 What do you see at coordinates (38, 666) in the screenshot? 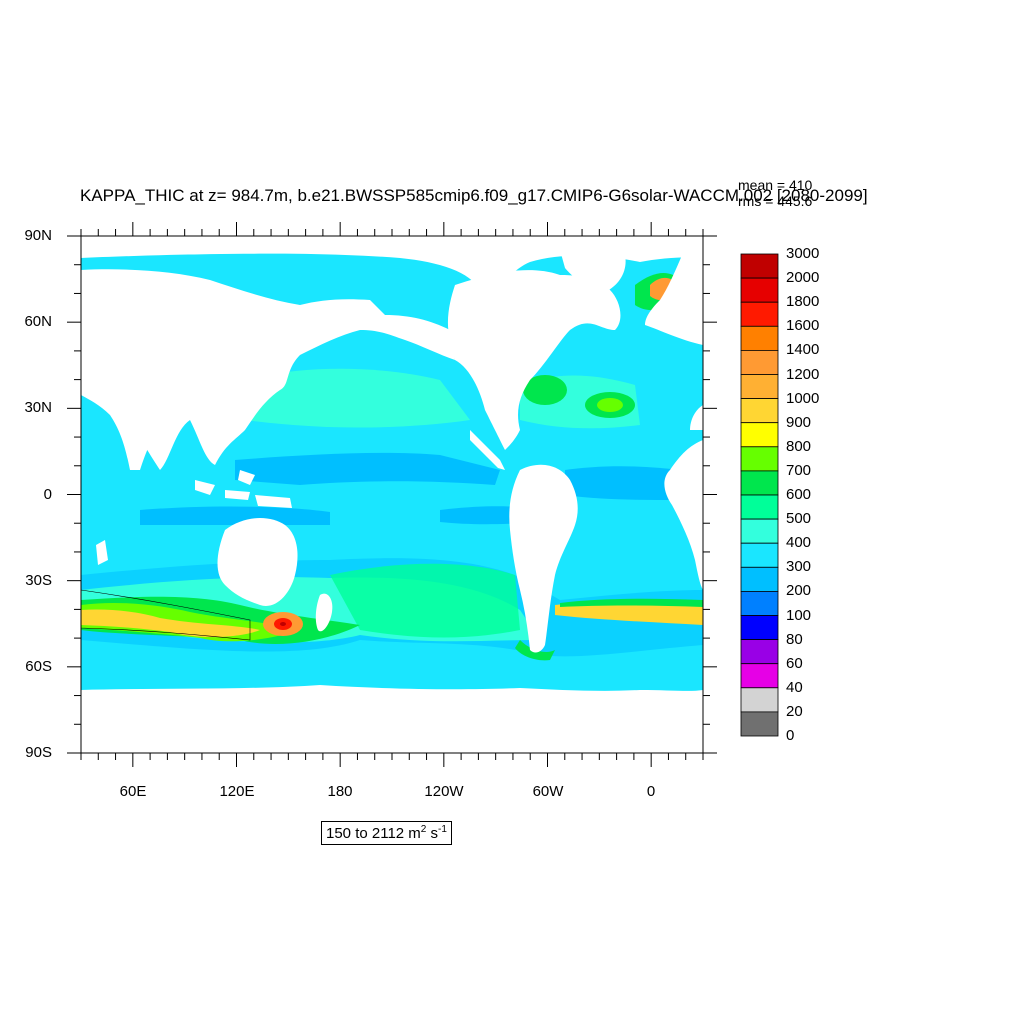
I see `y-label-60s: 60S` at bounding box center [38, 666].